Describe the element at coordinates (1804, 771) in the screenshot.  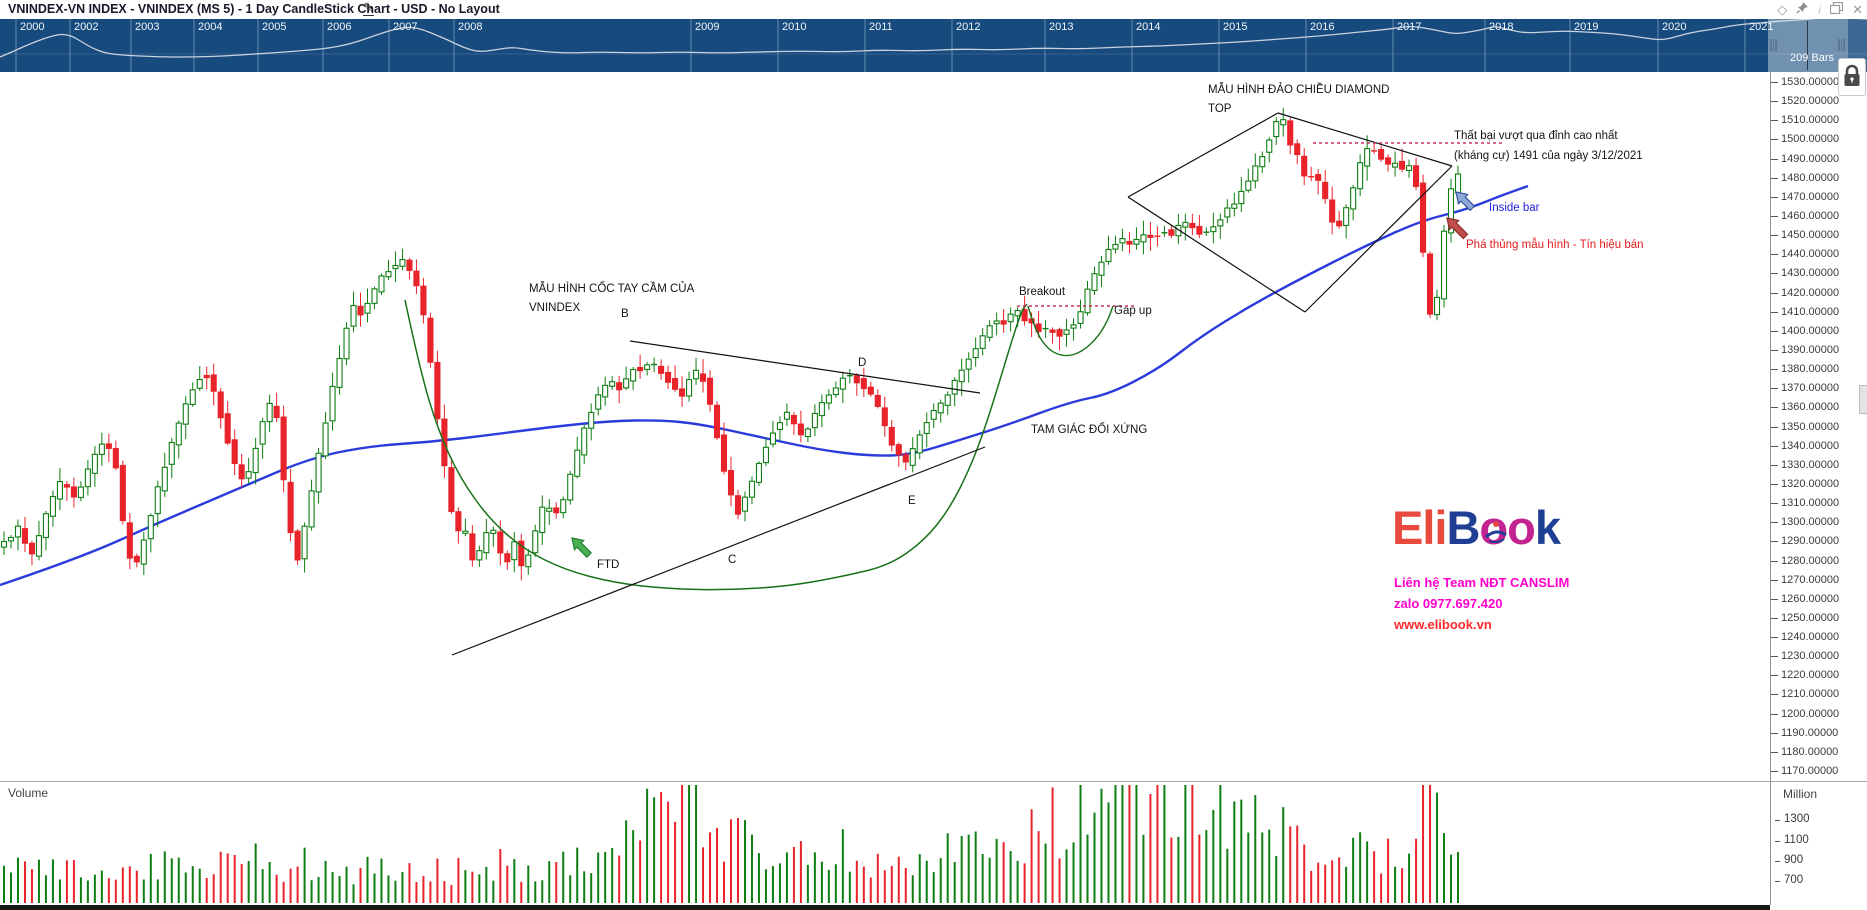
I see `price-axis-label: 1170.00000` at that location.